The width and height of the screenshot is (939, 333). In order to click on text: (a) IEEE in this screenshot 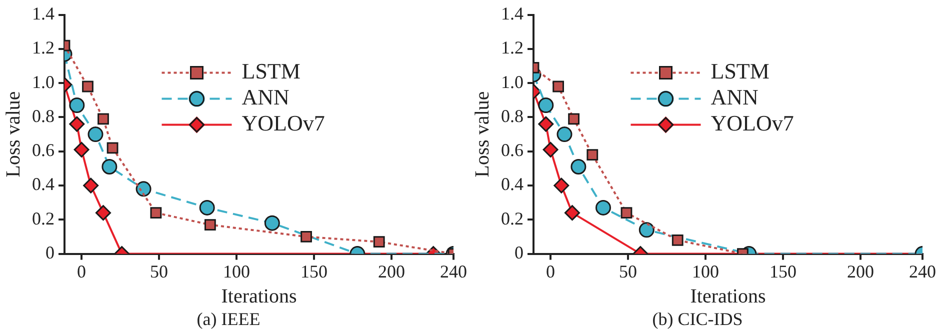, I will do `click(228, 318)`.